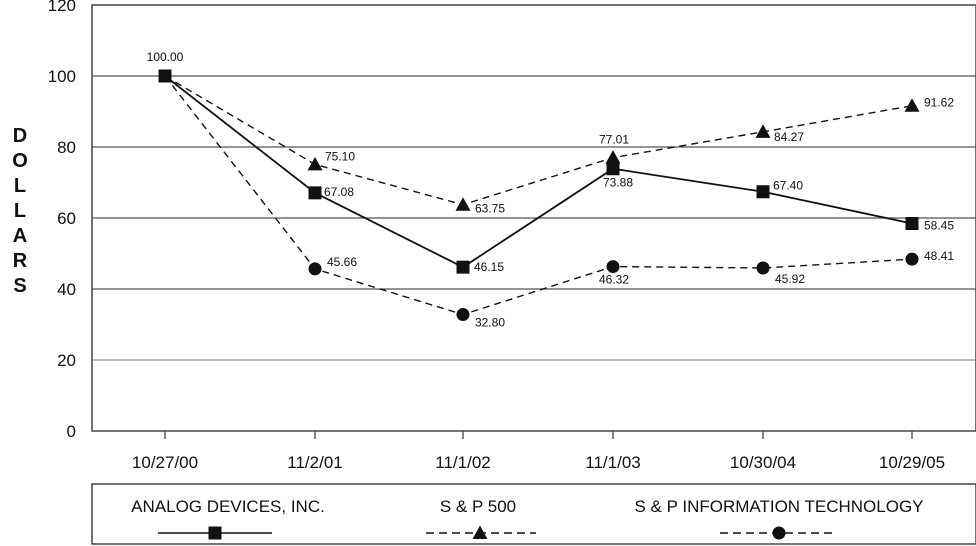 This screenshot has width=976, height=546. I want to click on y-tick-label: 20, so click(66, 360).